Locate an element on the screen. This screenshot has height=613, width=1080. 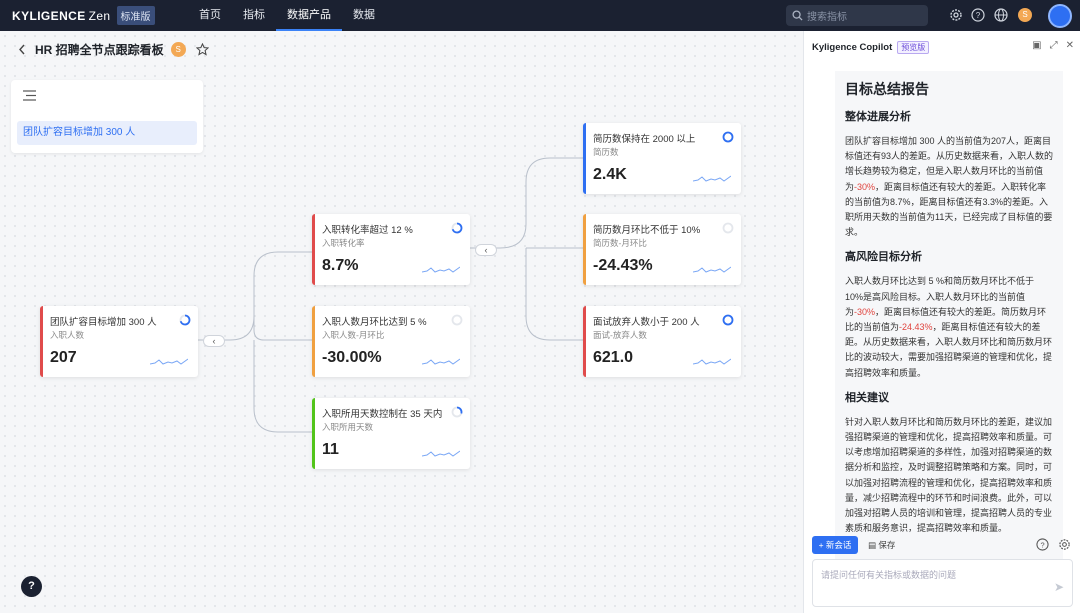
brand-logo: KYLIGENCE Zen is located at coordinates (61, 15).